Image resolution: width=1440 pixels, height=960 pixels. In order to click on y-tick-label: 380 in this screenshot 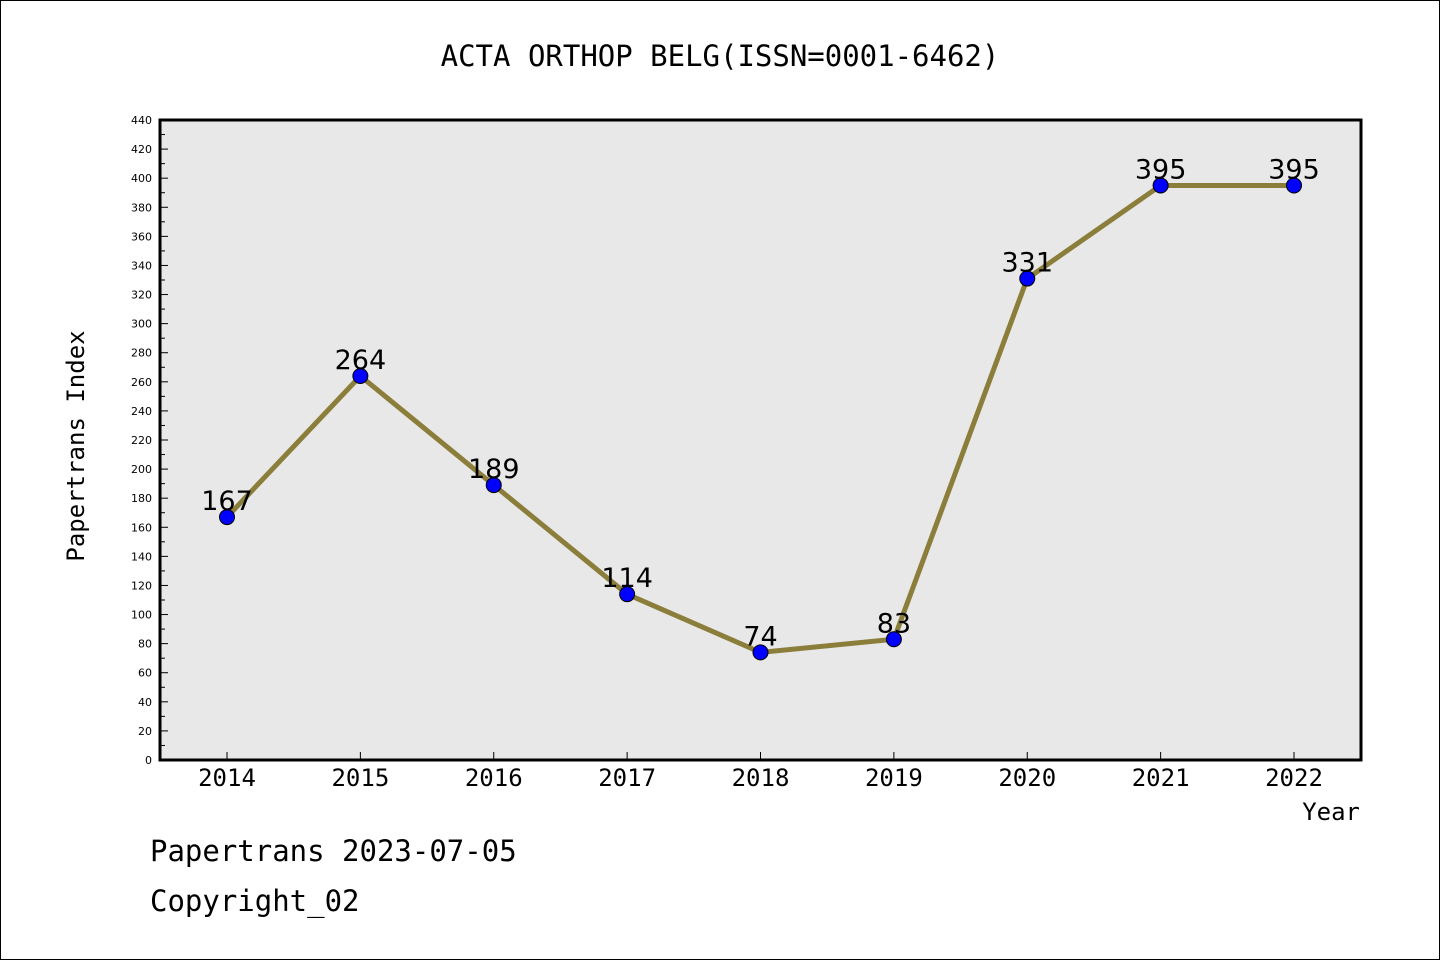, I will do `click(141, 207)`.